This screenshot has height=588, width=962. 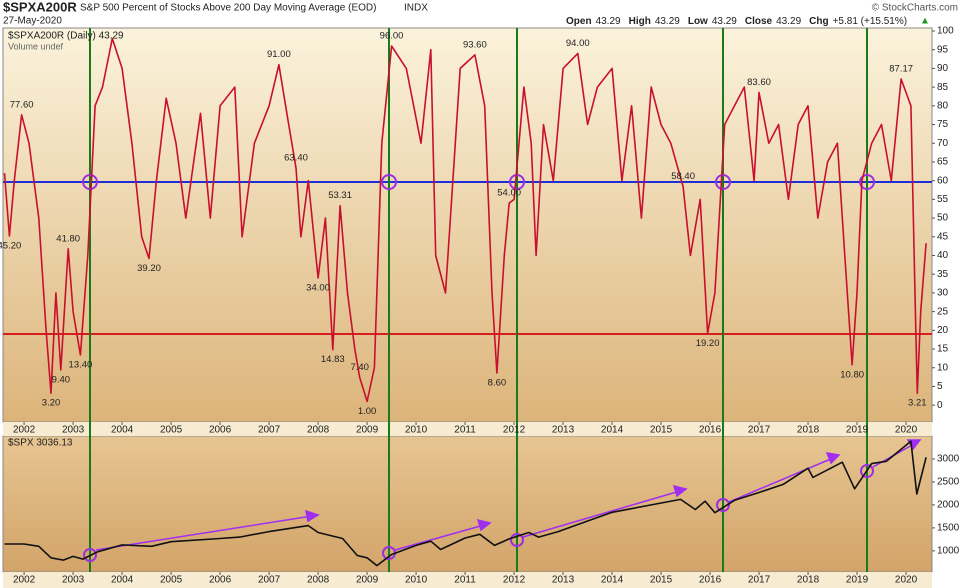 What do you see at coordinates (943, 274) in the screenshot?
I see `y-tick-label: 35` at bounding box center [943, 274].